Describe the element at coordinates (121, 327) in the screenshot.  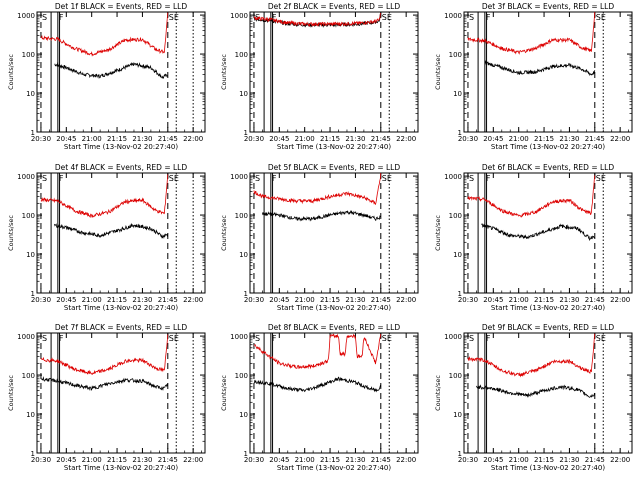
I see `panel-title: Det 7f BLACK = Events, RED = LLD` at that location.